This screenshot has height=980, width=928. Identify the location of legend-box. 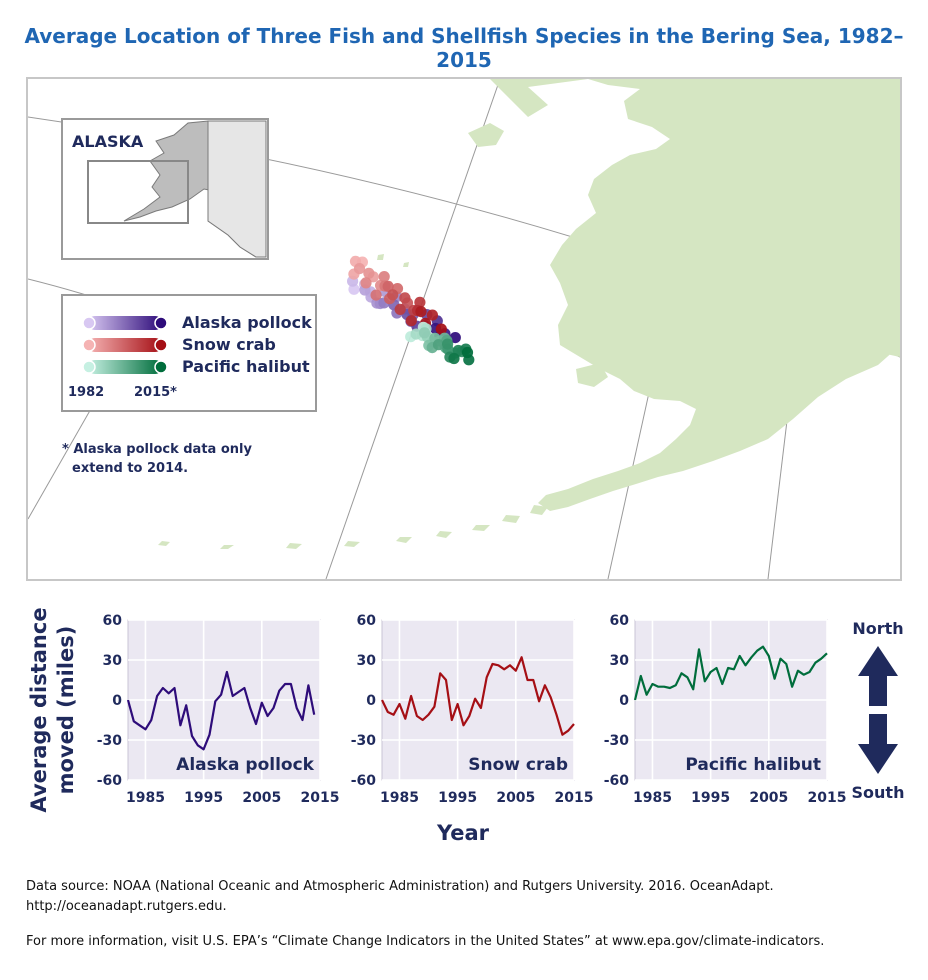
(189, 353).